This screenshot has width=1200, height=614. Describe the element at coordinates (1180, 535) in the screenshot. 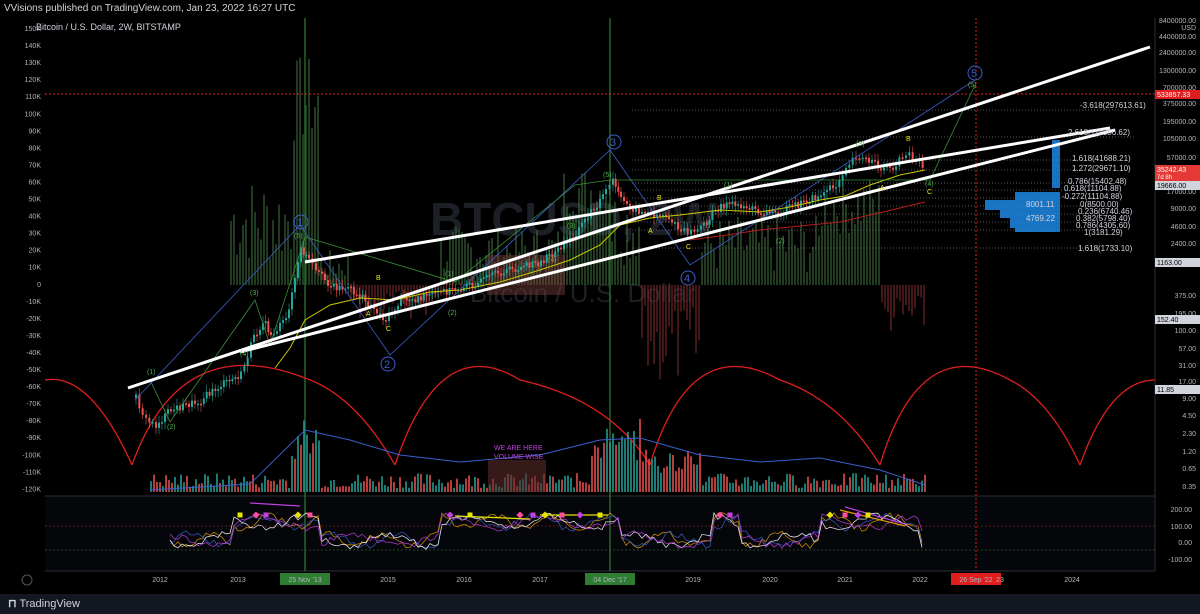

I see `oscillator-axis: 200.00 100.00 0.00 -100.00` at that location.